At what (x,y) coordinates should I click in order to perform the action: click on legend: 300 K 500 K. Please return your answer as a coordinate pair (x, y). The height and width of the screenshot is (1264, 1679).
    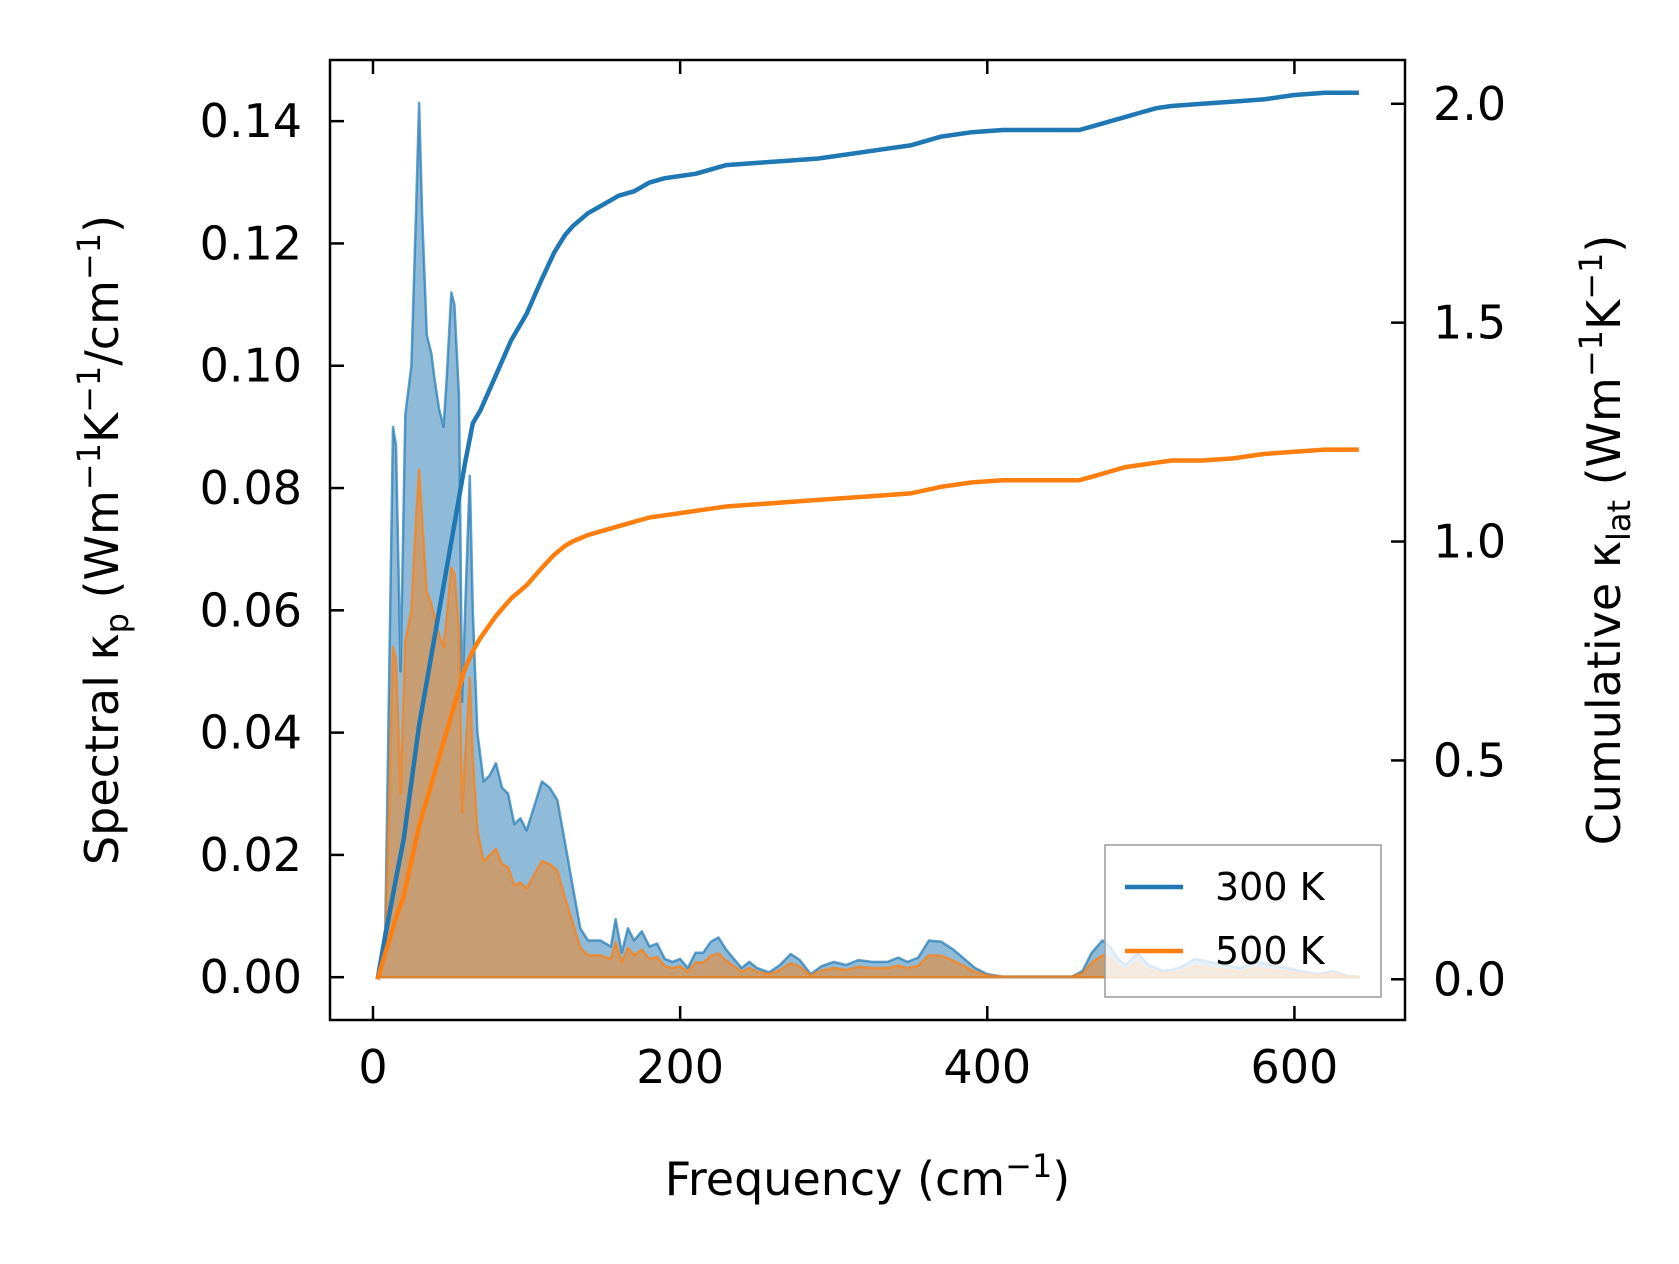
    Looking at the image, I should click on (1243, 921).